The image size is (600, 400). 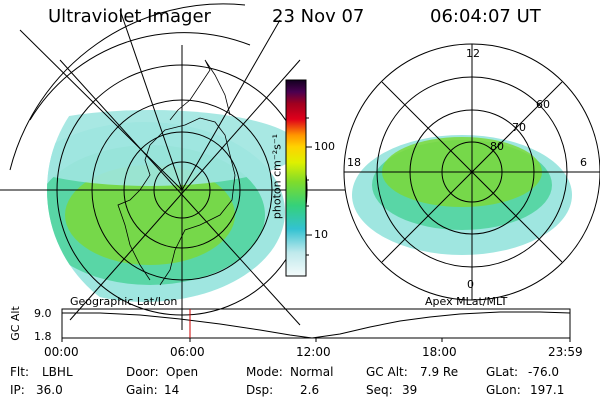 What do you see at coordinates (187, 352) in the screenshot?
I see `altitude-xtick-0600: 06:00` at bounding box center [187, 352].